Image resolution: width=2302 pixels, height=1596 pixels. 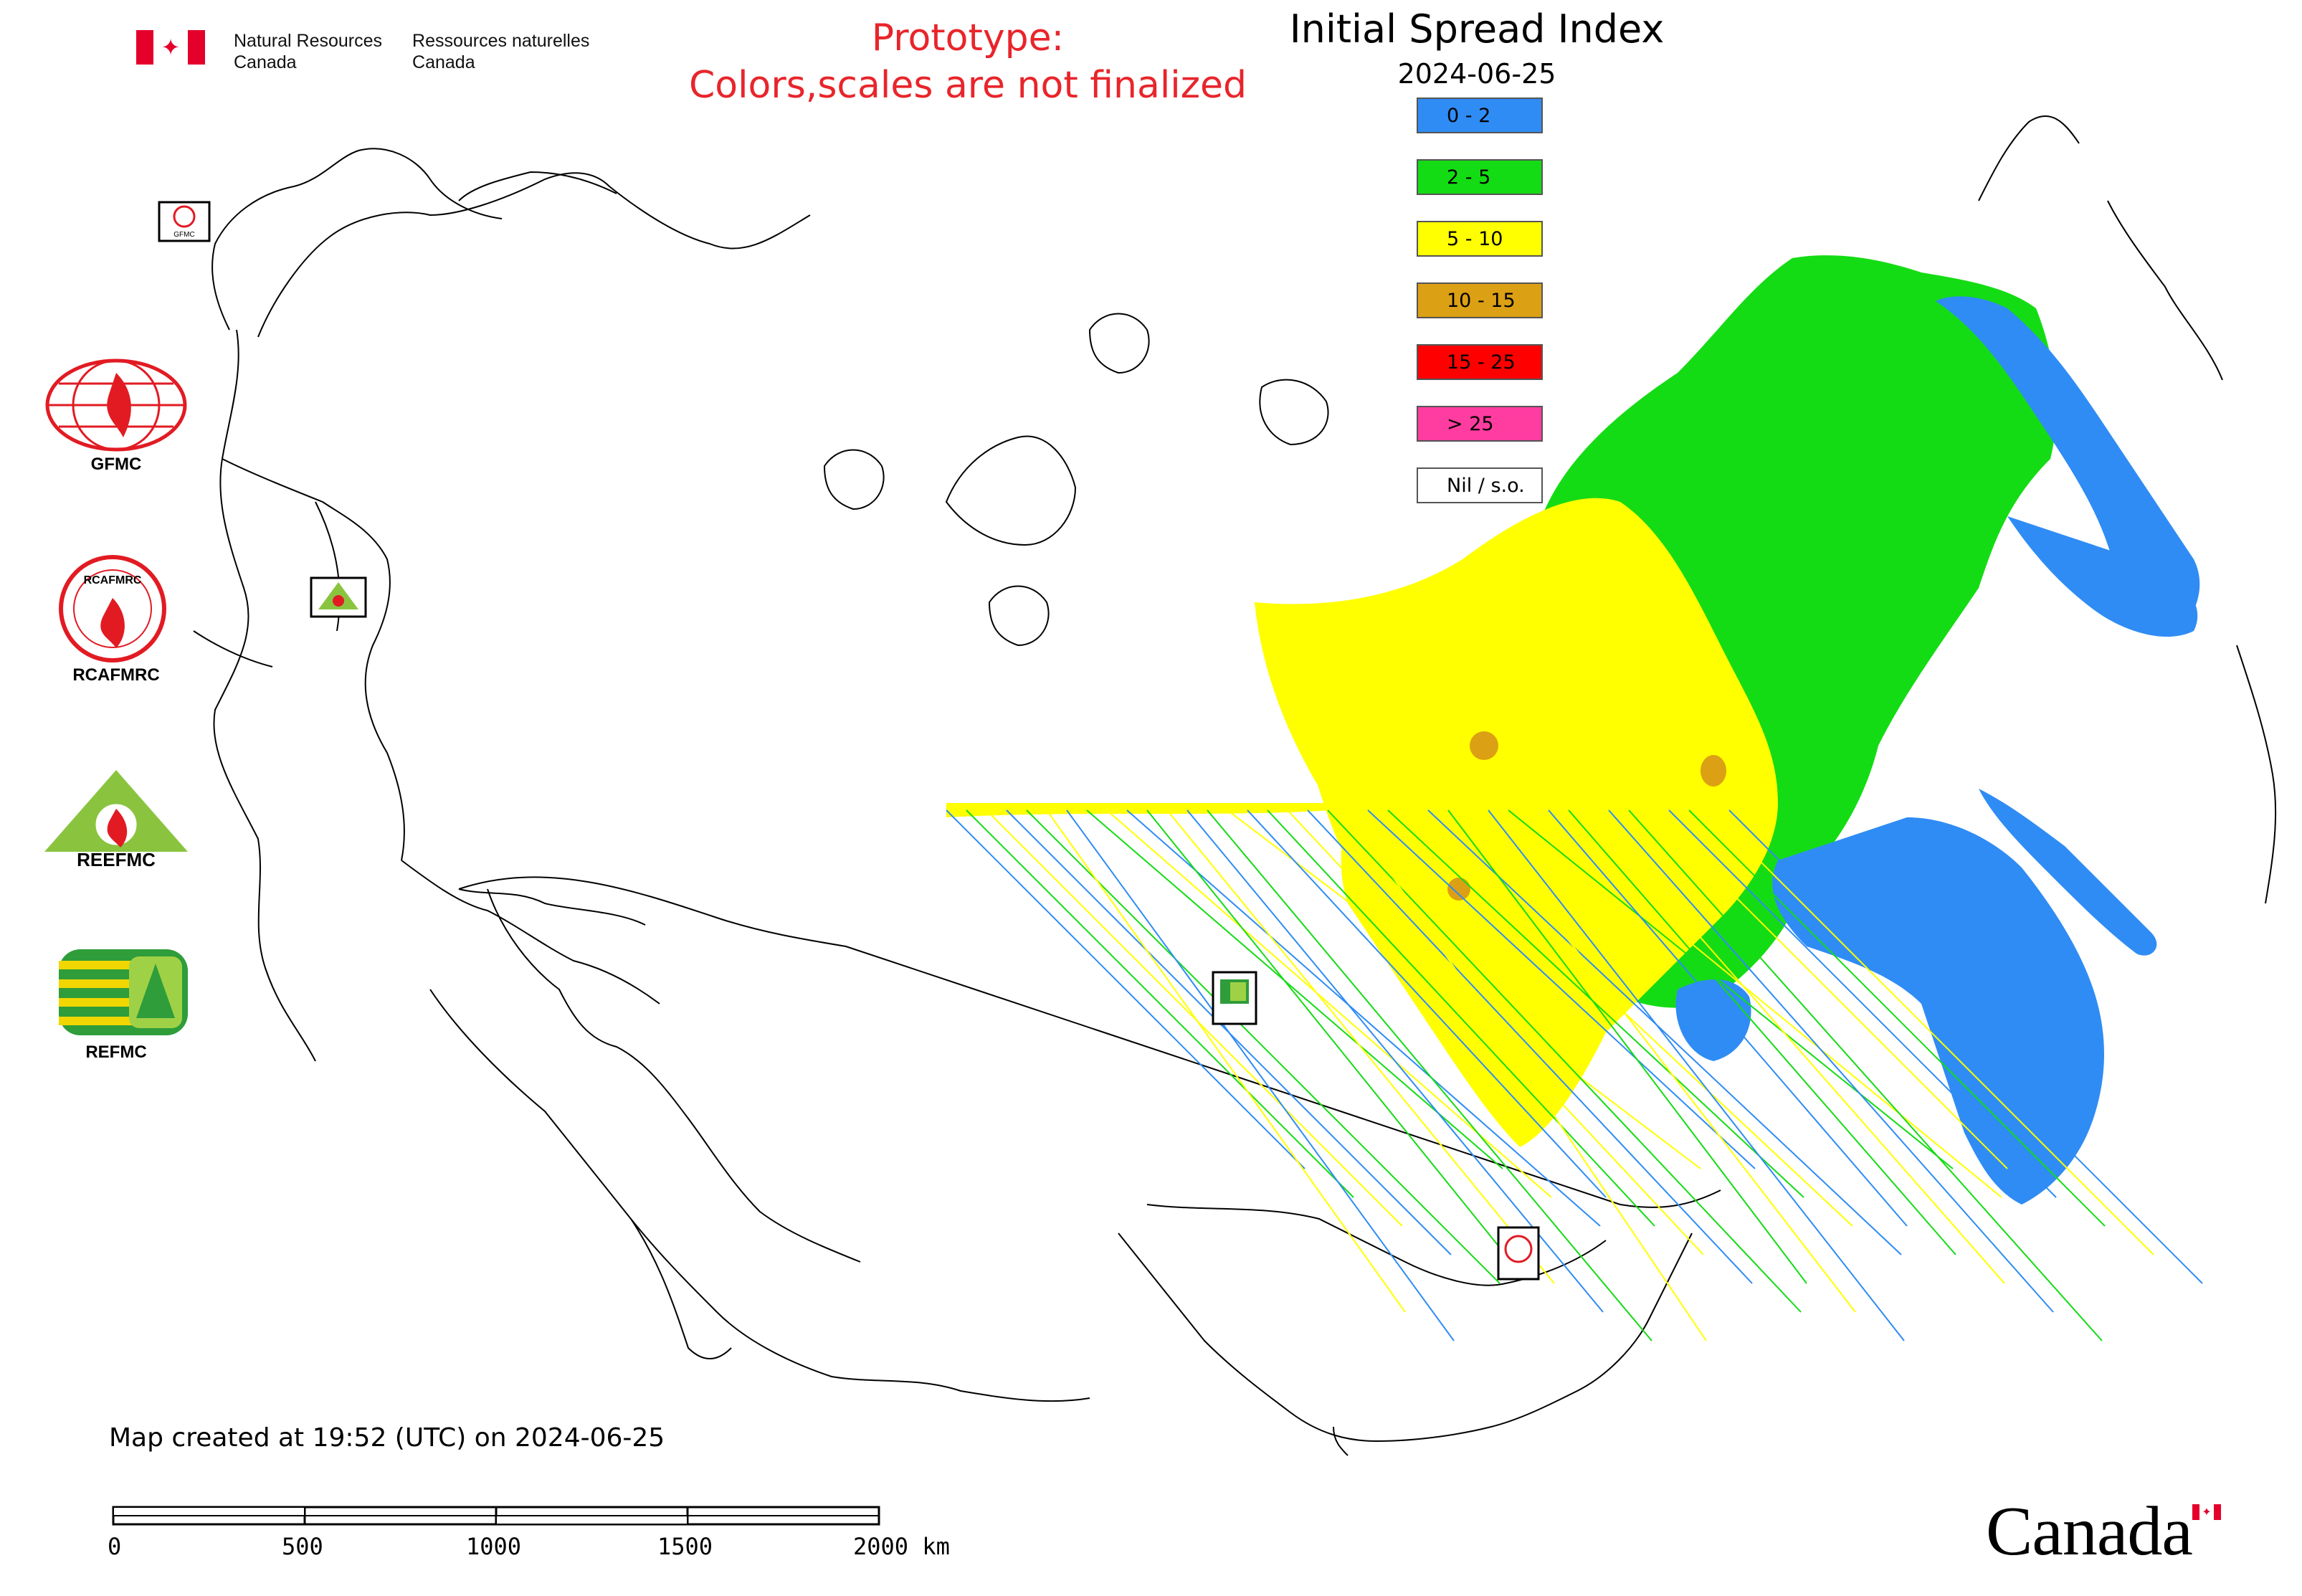 What do you see at coordinates (901, 1546) in the screenshot?
I see `scale-tick-2000: 2000 km` at bounding box center [901, 1546].